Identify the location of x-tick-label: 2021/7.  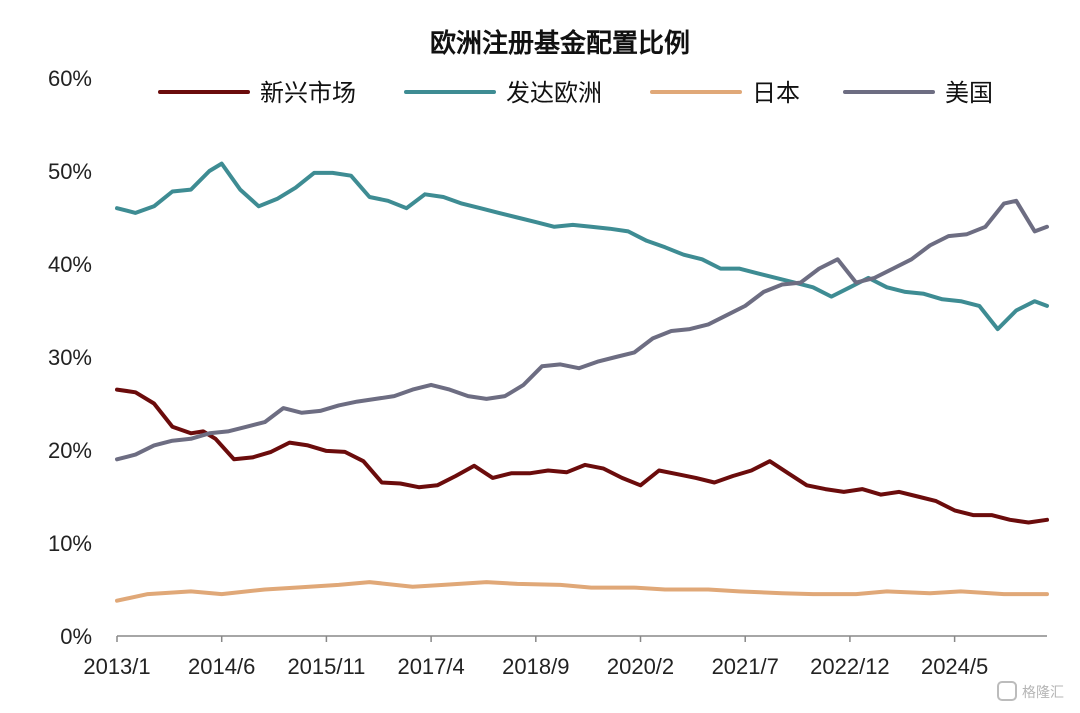
(745, 666).